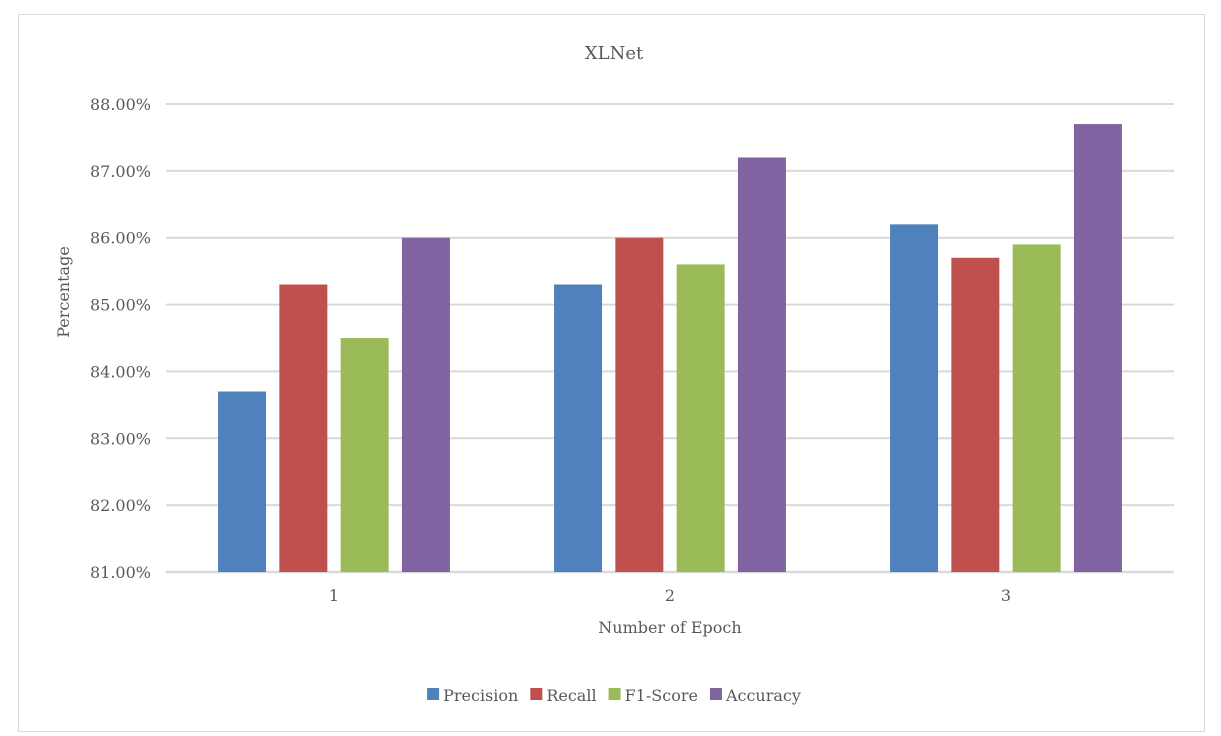  What do you see at coordinates (120, 104) in the screenshot?
I see `y-tick-label: 88.00%` at bounding box center [120, 104].